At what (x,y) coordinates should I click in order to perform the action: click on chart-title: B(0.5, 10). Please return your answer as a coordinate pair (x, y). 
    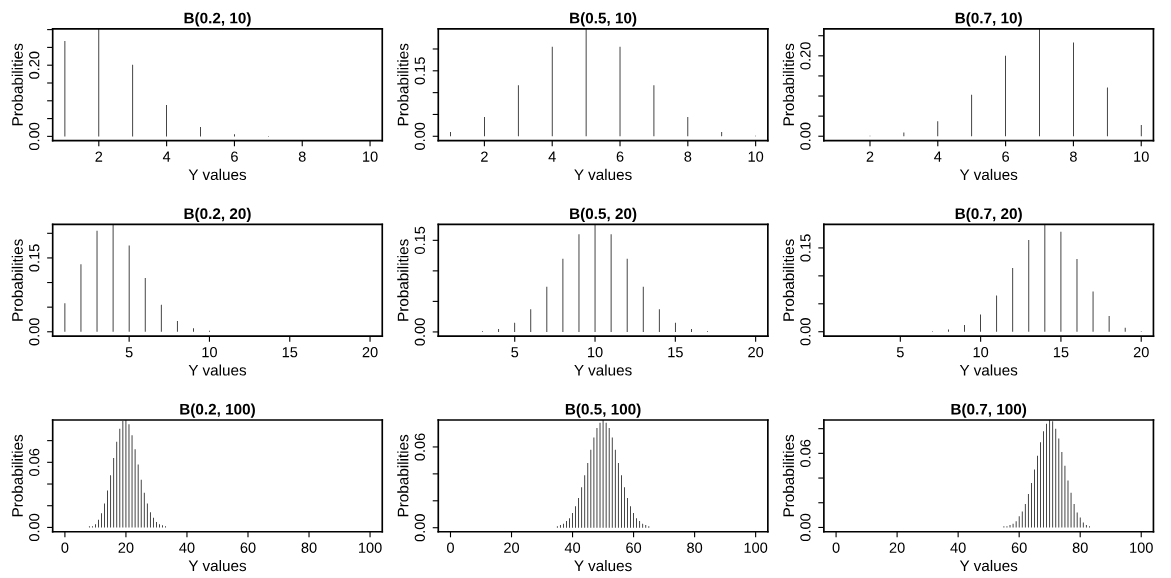
    Looking at the image, I should click on (603, 19).